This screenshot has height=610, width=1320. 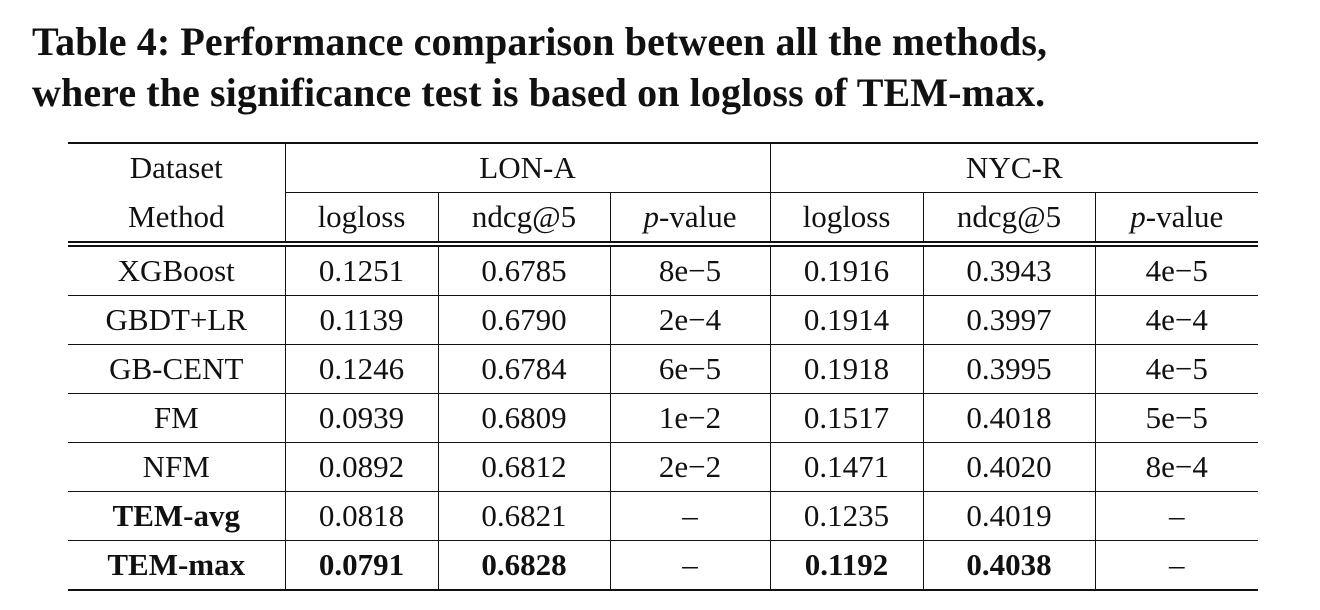 What do you see at coordinates (362, 320) in the screenshot?
I see `lon-logloss-cell: 0.1139` at bounding box center [362, 320].